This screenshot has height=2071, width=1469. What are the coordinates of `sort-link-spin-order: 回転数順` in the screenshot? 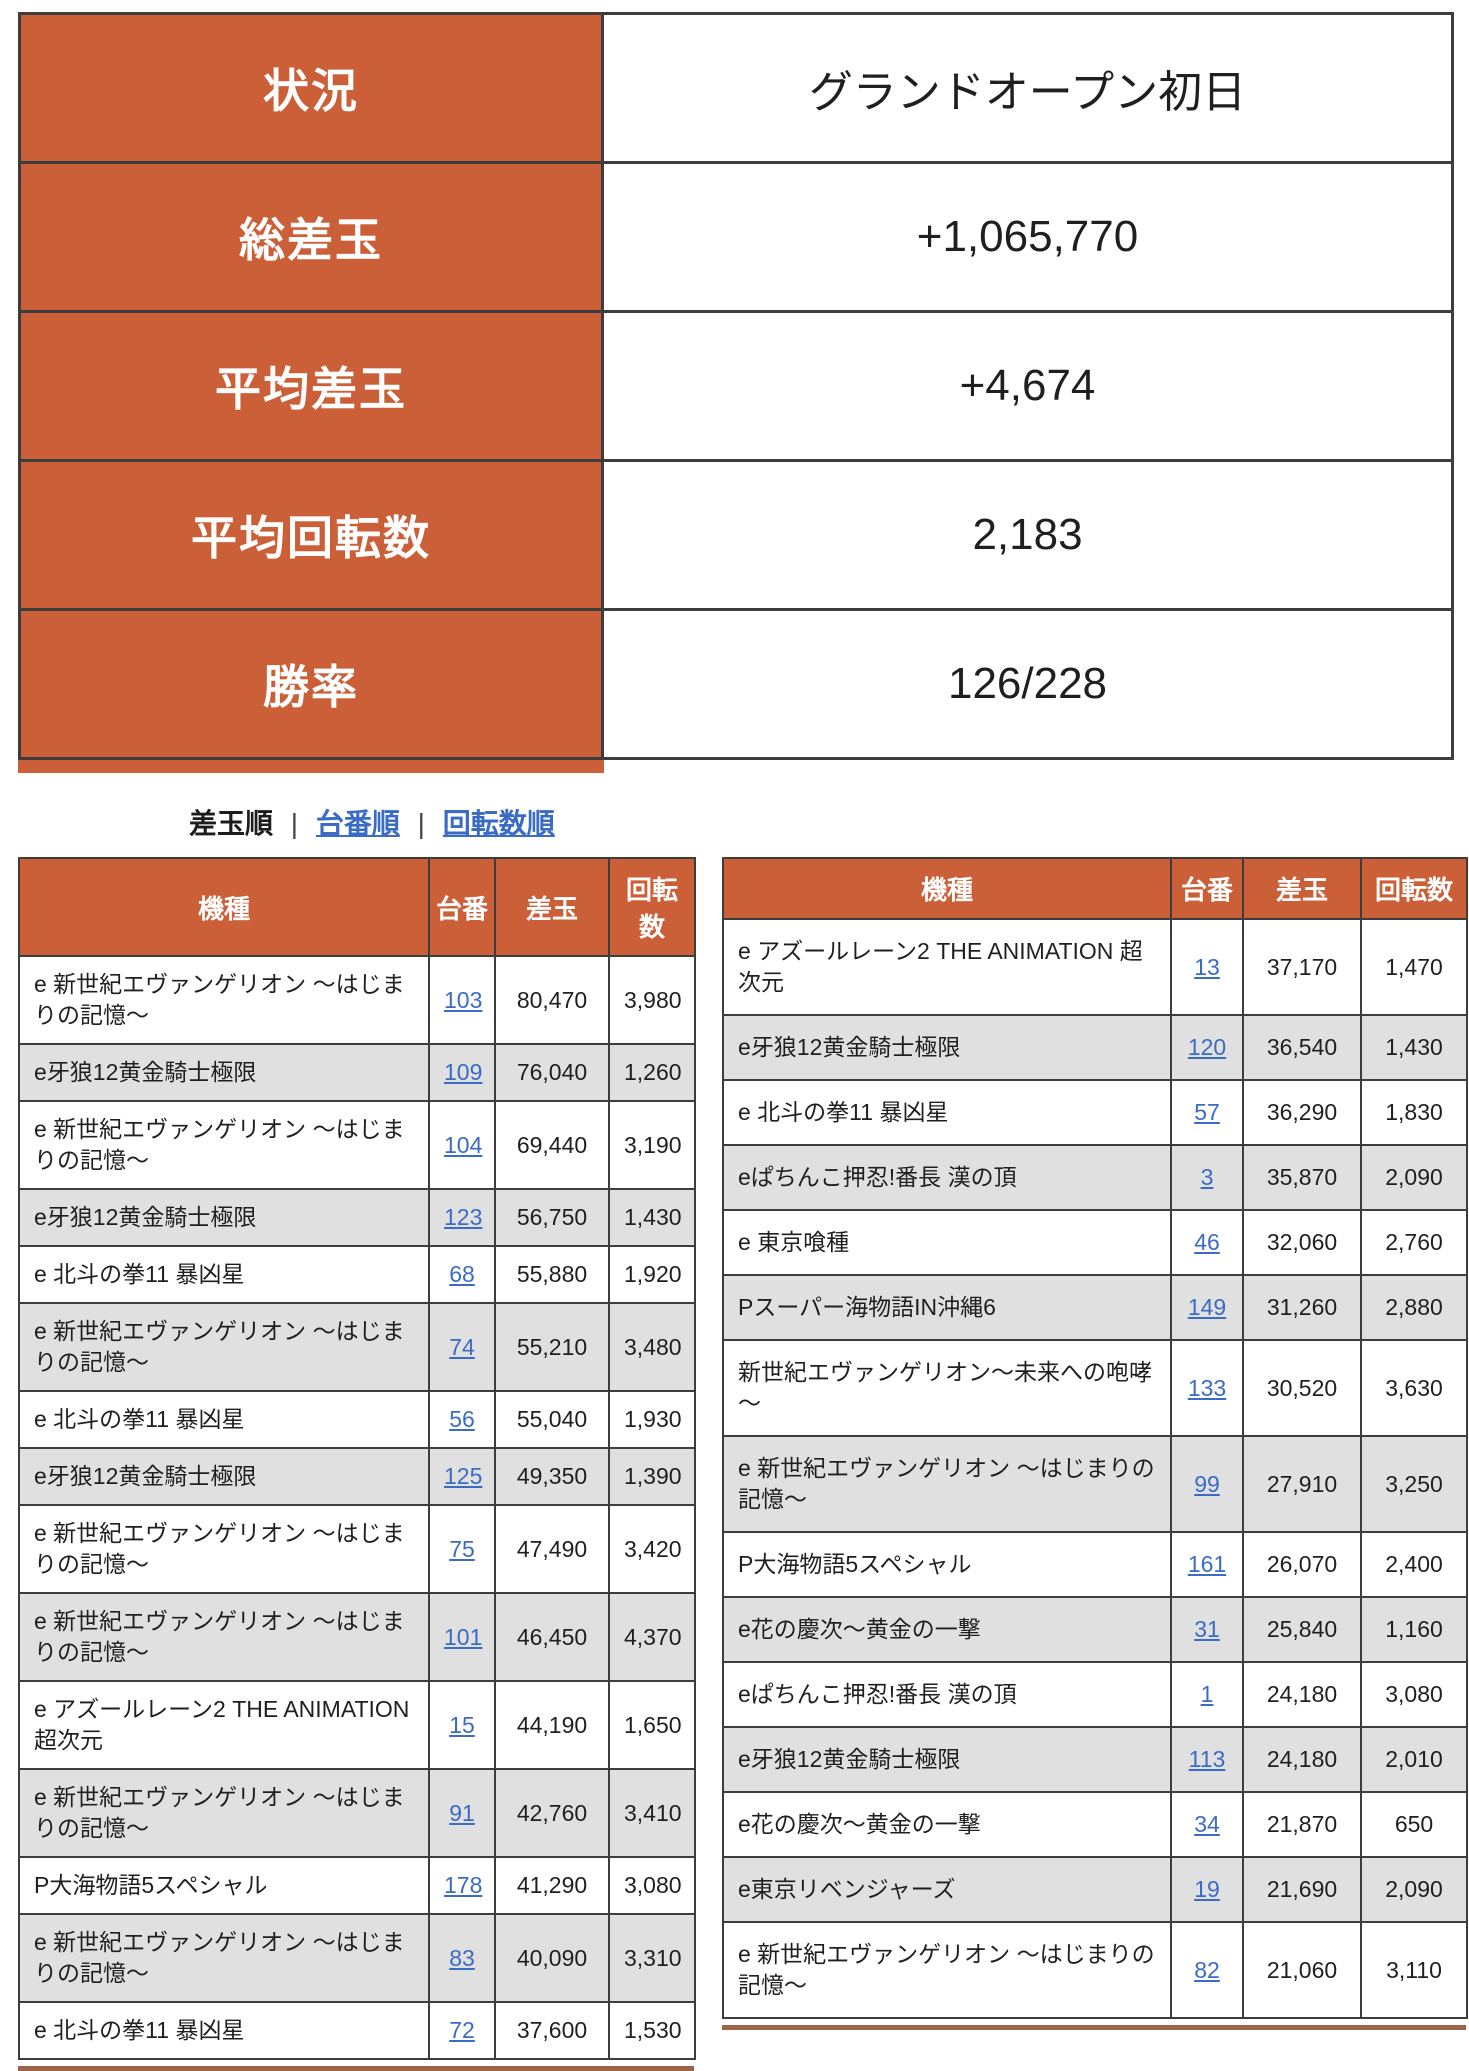 It's located at (498, 823).